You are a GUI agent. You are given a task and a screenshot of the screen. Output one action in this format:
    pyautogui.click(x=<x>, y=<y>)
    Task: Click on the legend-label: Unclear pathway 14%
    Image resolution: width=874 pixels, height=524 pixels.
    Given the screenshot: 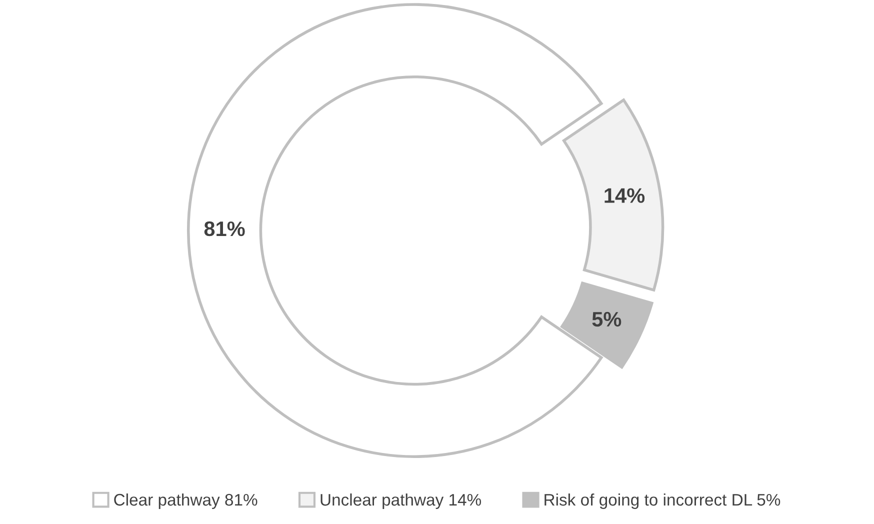 What is the action you would take?
    pyautogui.click(x=401, y=501)
    